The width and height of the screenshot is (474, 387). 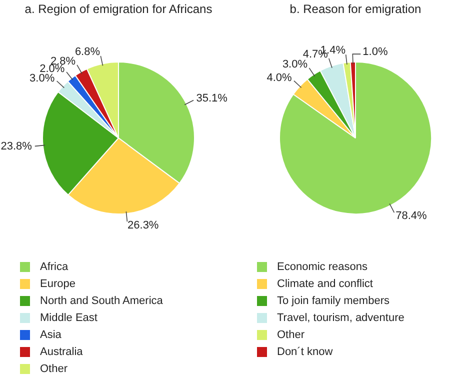 I want to click on legend-label: Africa, so click(x=54, y=266).